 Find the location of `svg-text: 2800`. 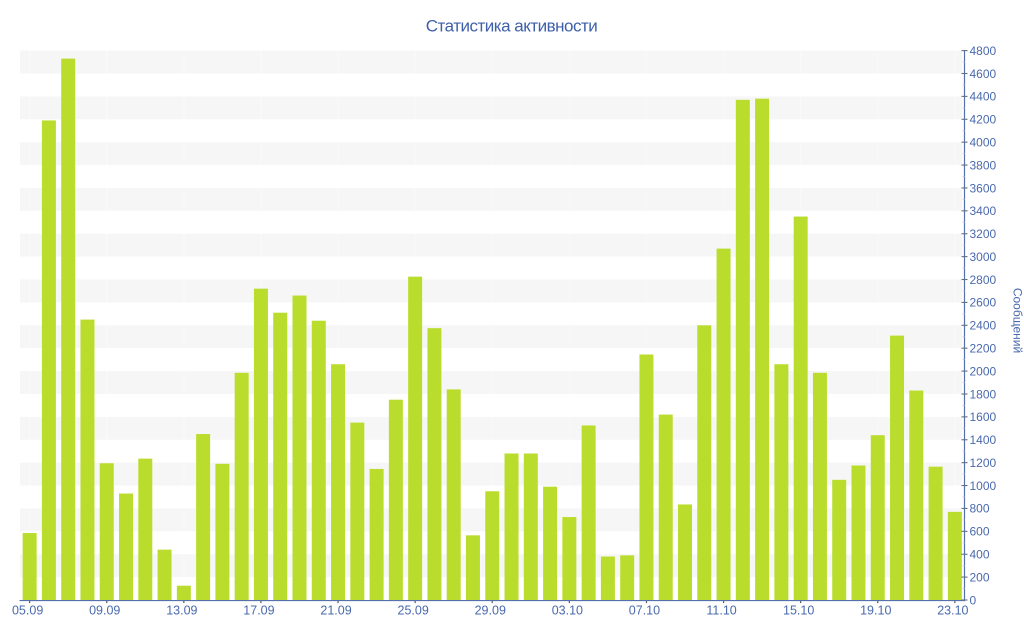

svg-text: 2800 is located at coordinates (983, 280).